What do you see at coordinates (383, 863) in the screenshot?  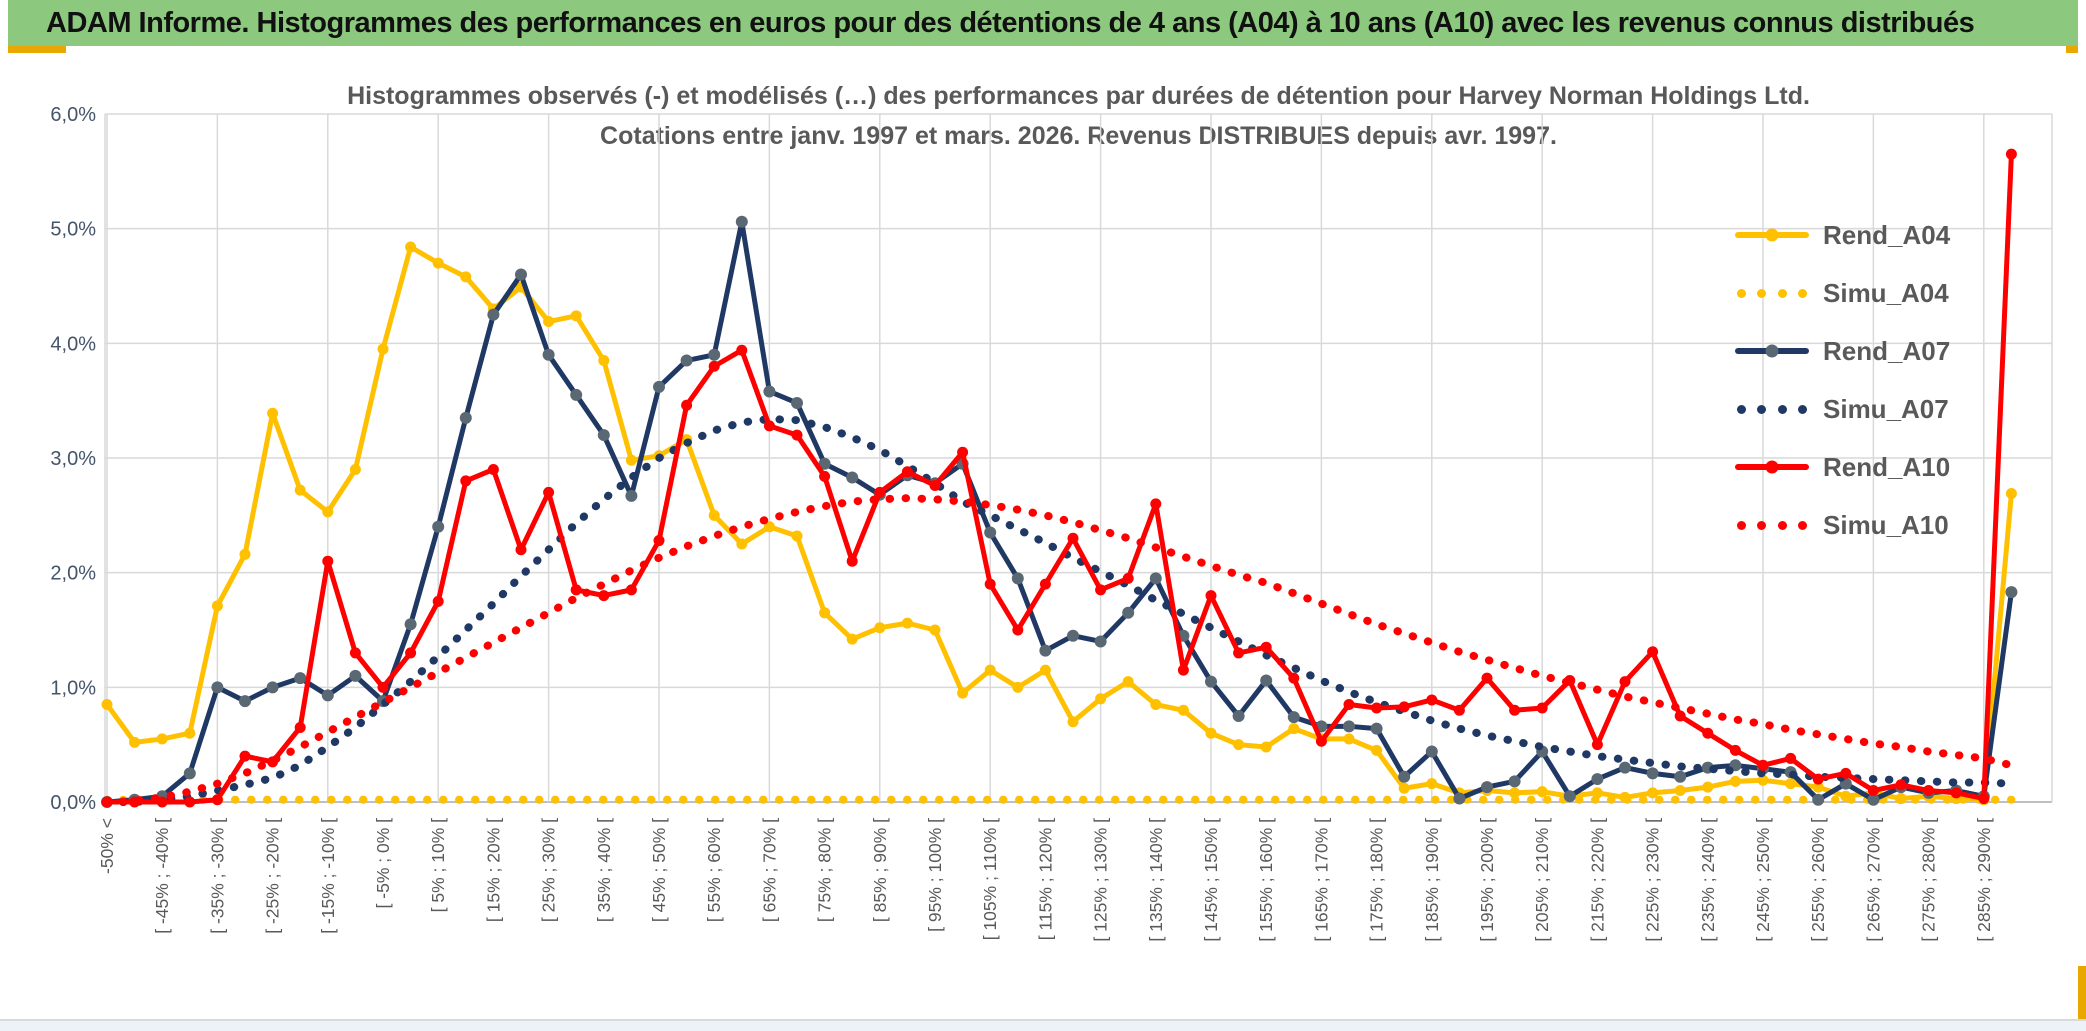 I see `x-axis-label: [ -5% ; 0% [` at bounding box center [383, 863].